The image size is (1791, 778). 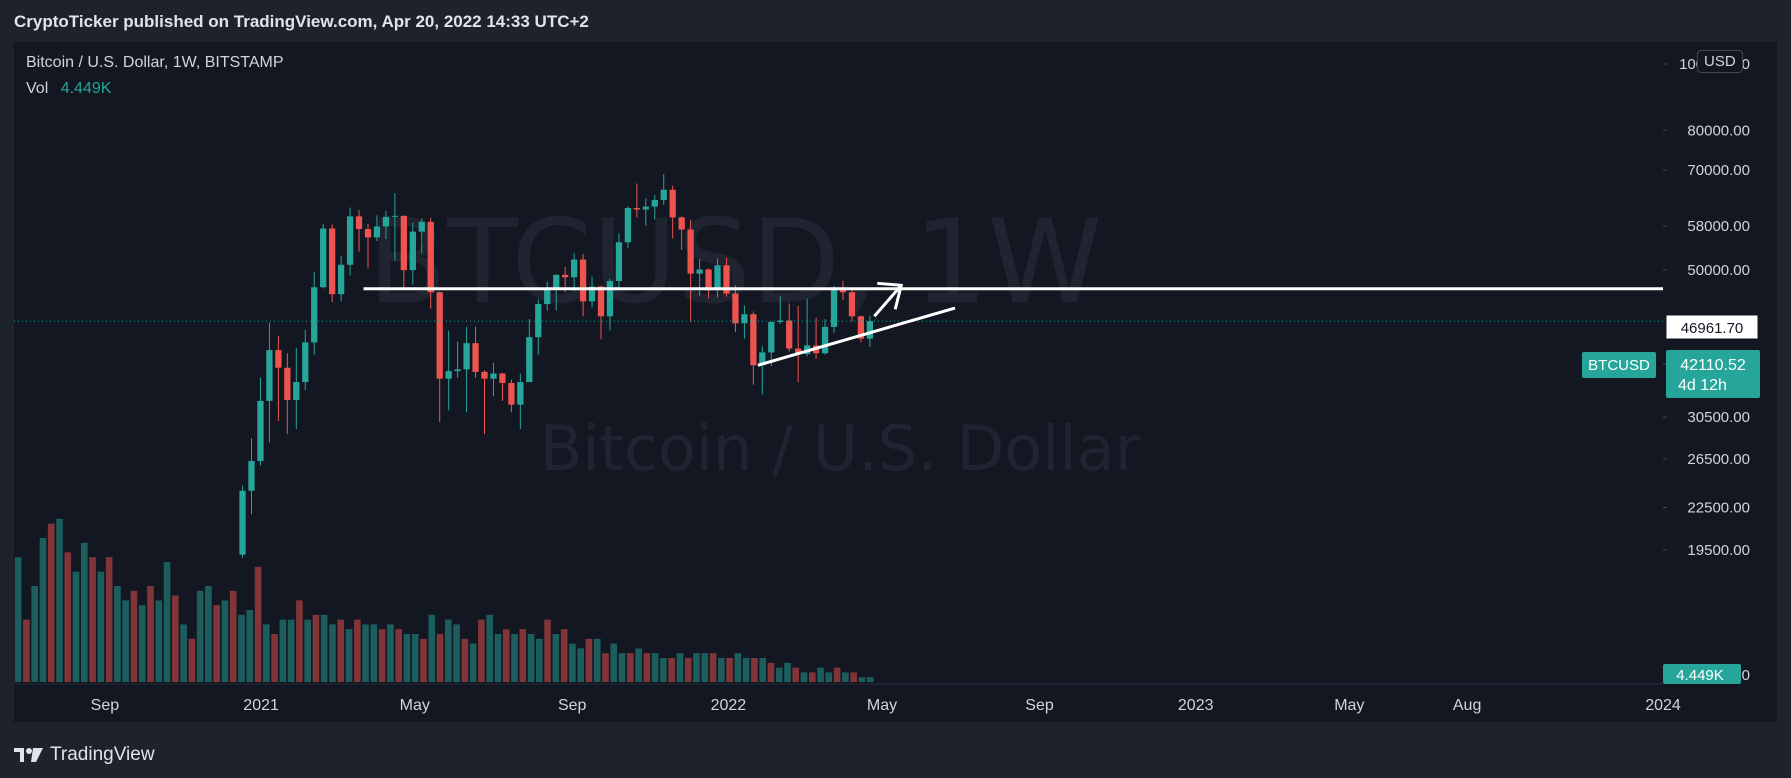 What do you see at coordinates (1720, 61) in the screenshot?
I see `currency-button: USD` at bounding box center [1720, 61].